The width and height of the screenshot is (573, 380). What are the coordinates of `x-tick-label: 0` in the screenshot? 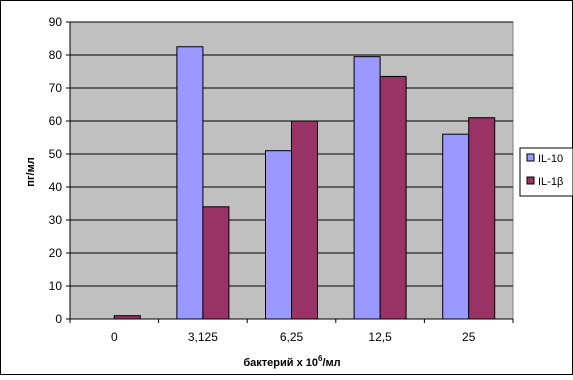 It's located at (114, 337).